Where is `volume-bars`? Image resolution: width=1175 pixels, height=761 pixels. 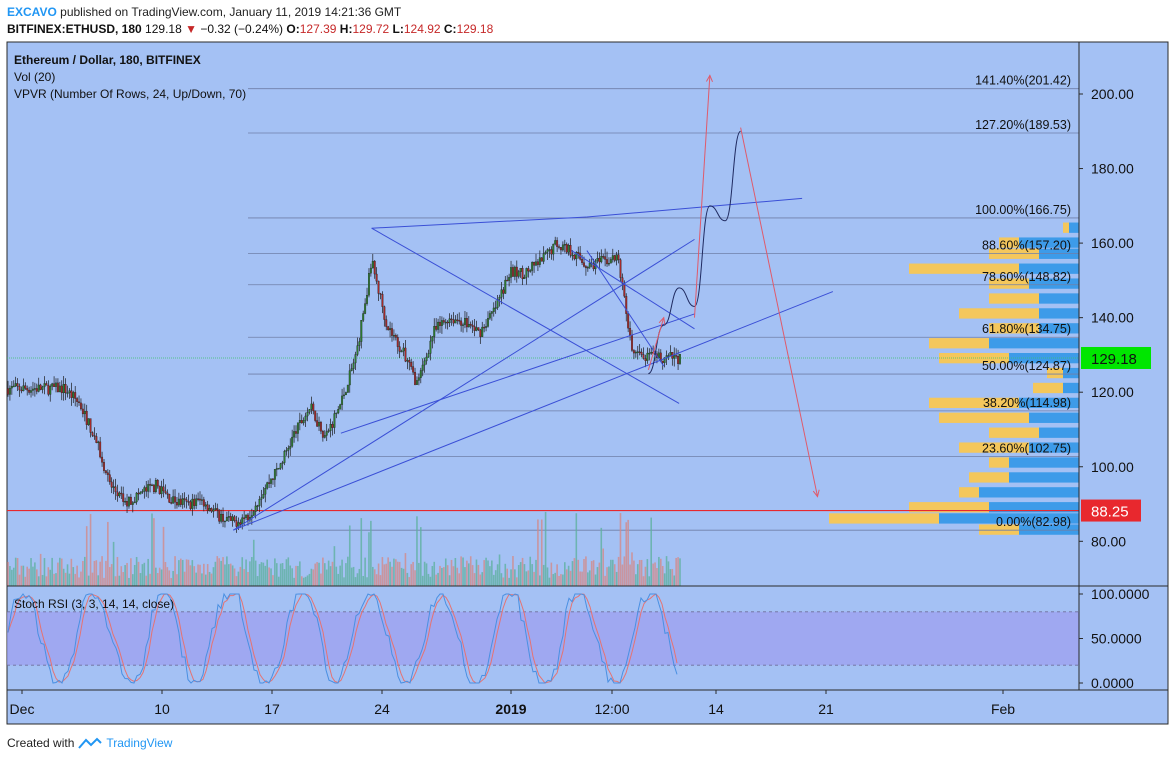 volume-bars is located at coordinates (344, 548).